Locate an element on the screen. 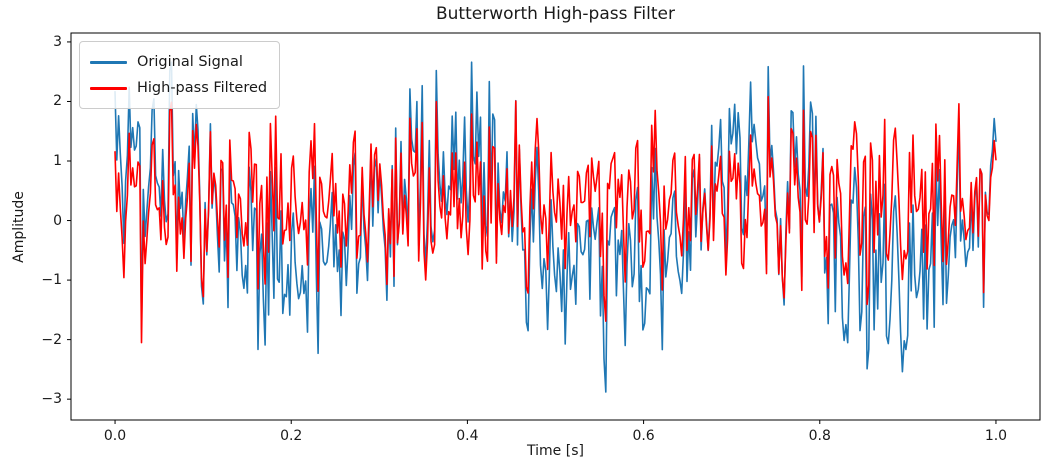  legend-item-original: Original Signal is located at coordinates (178, 62).